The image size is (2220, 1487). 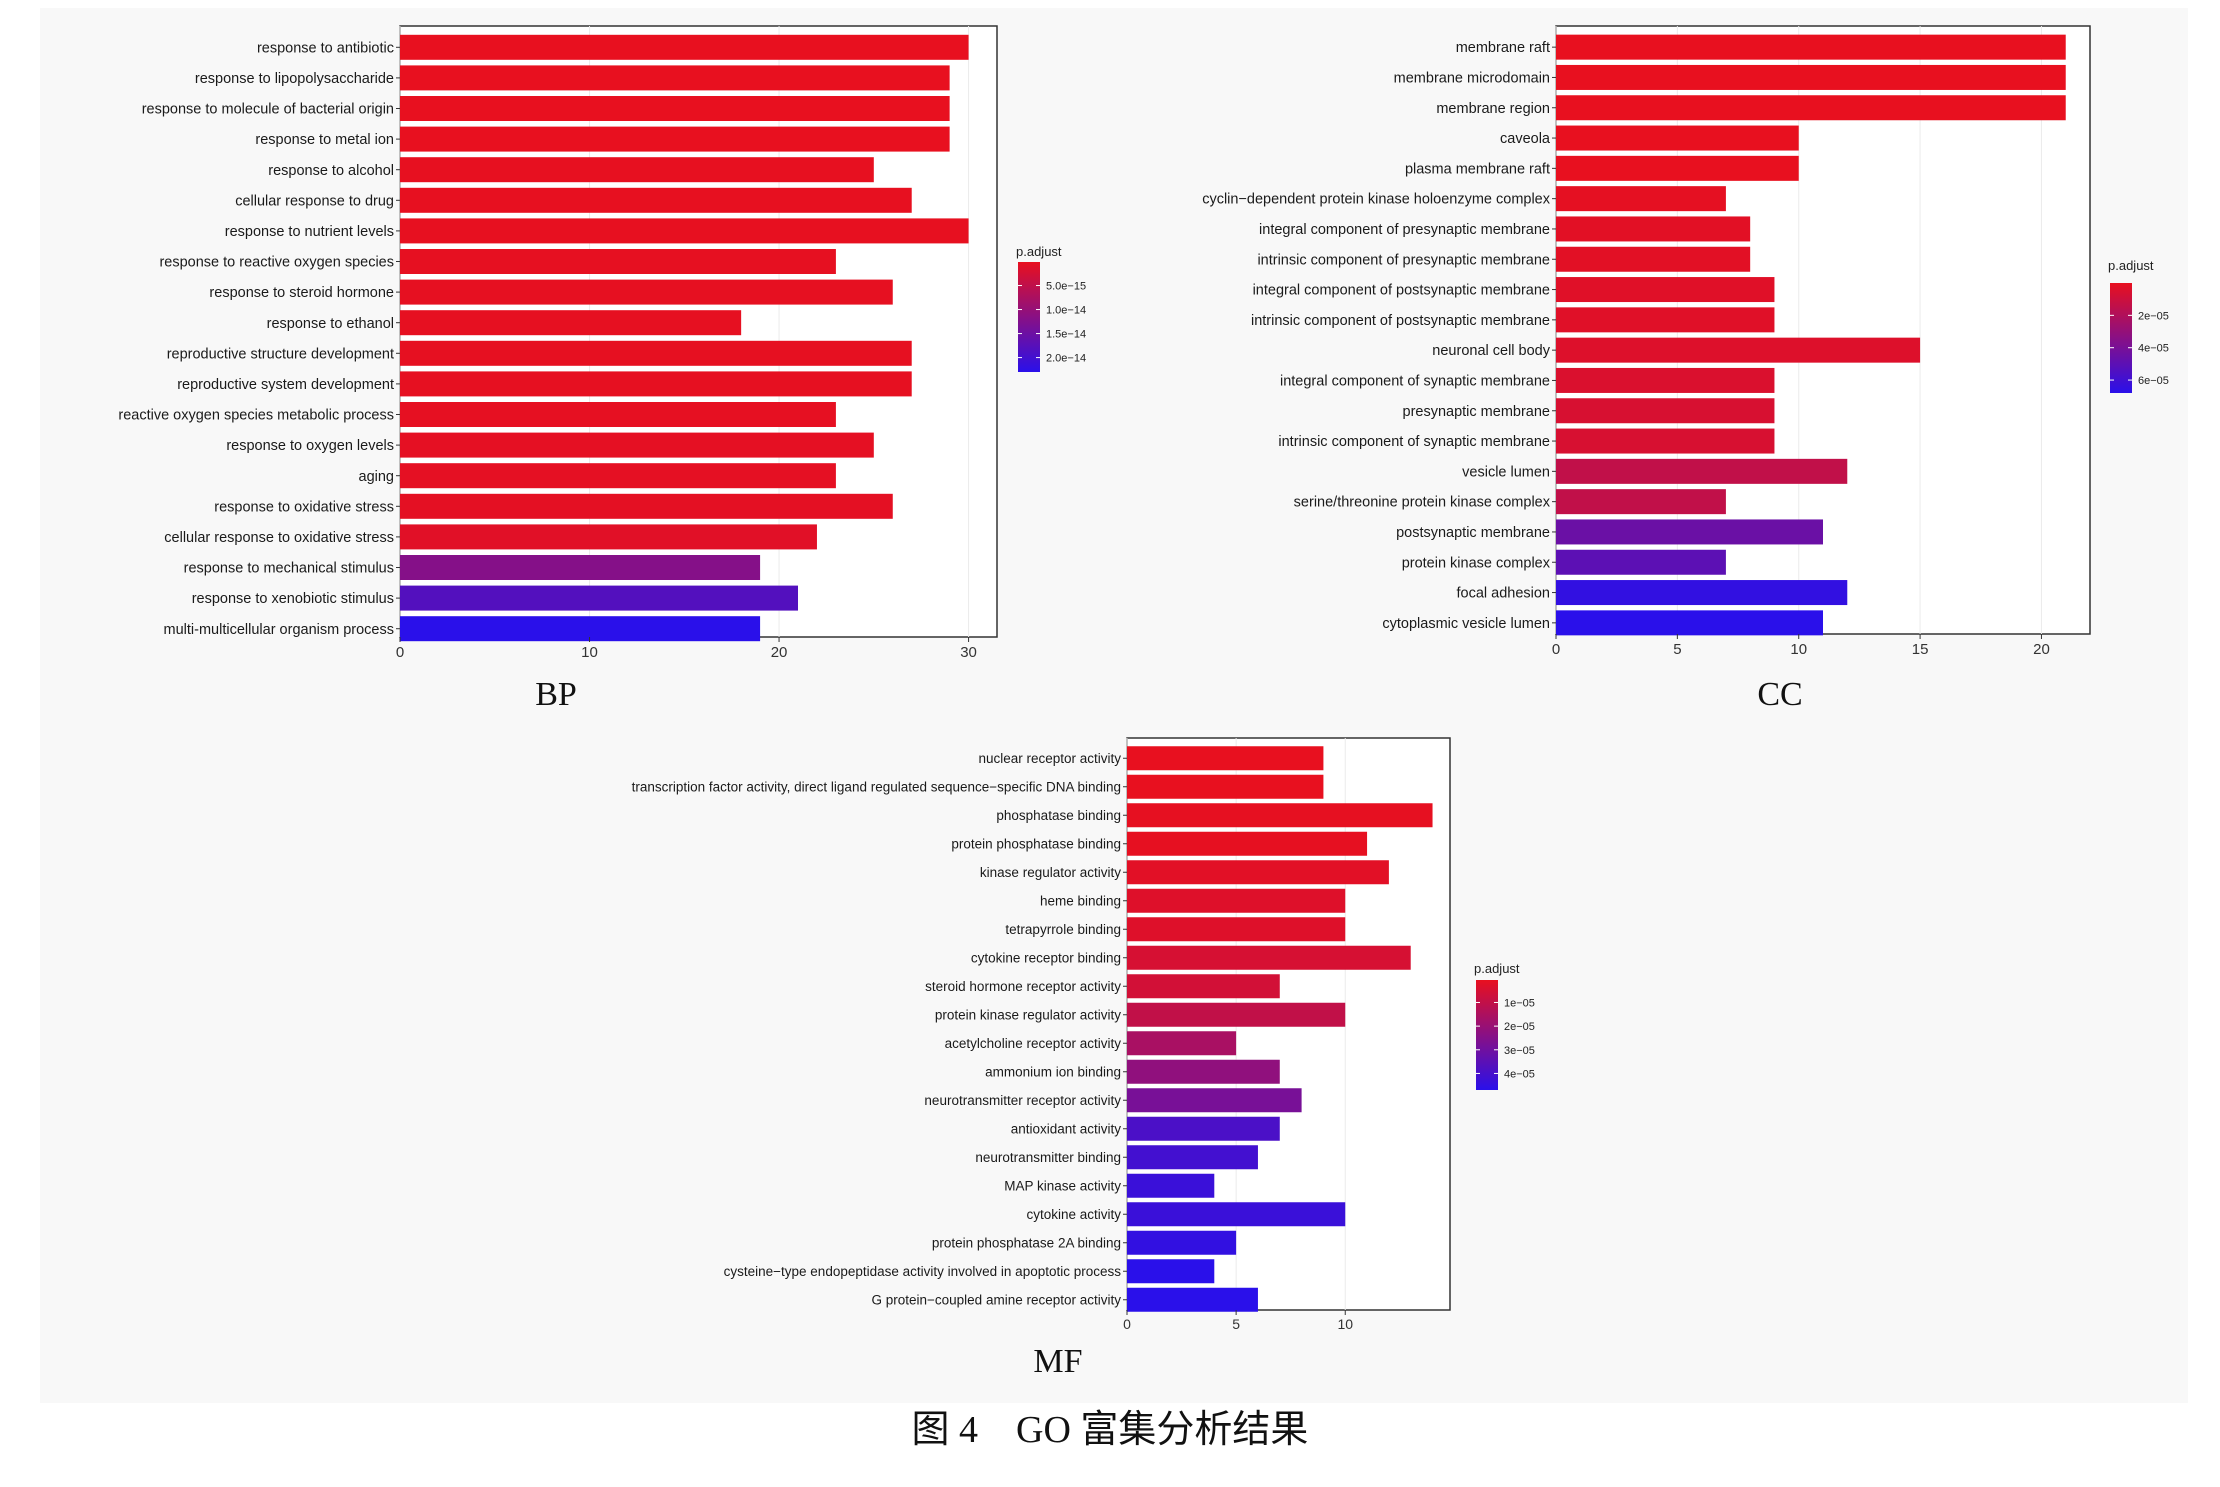 I want to click on category-label: plasma membrane raft, so click(x=1477, y=169).